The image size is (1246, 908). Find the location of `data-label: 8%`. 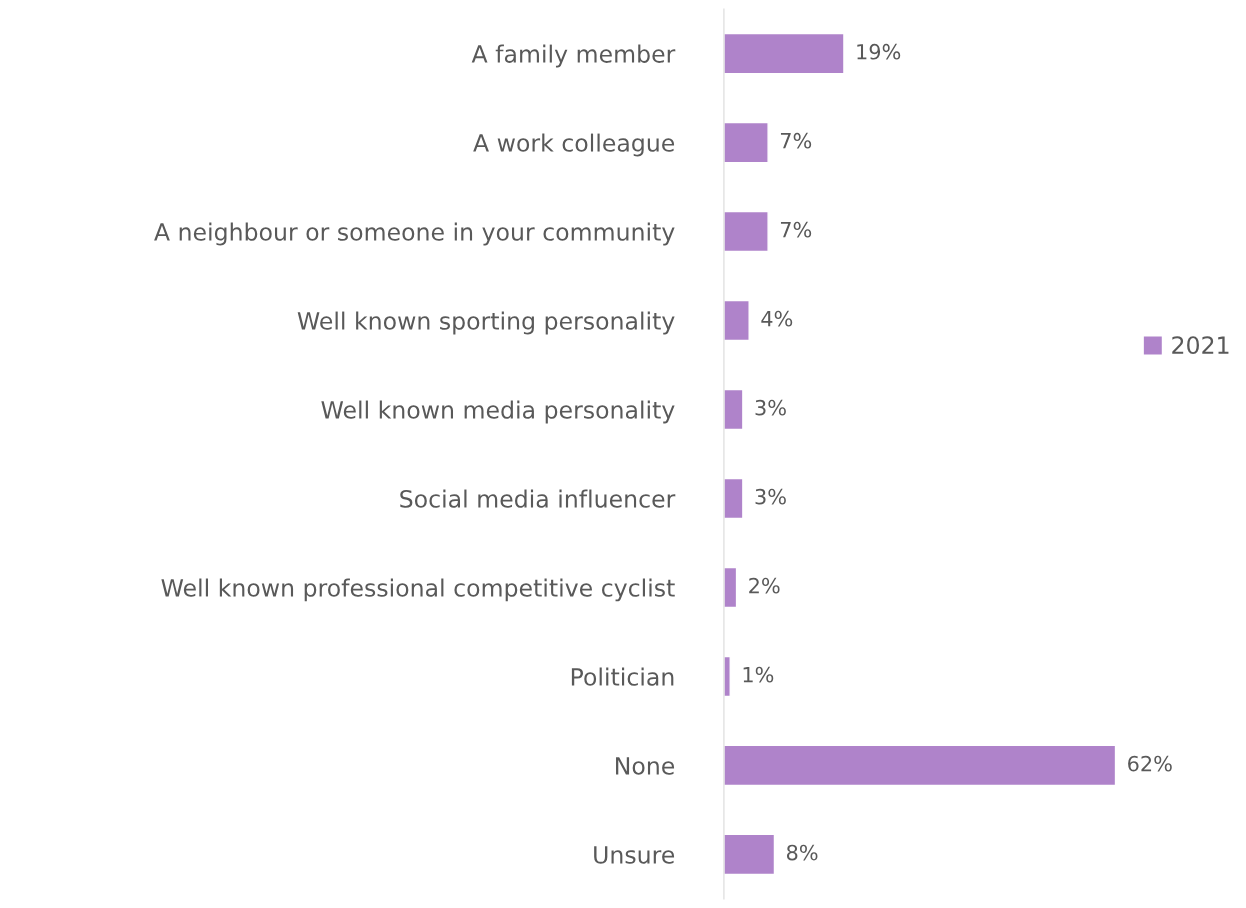

data-label: 8% is located at coordinates (802, 852).